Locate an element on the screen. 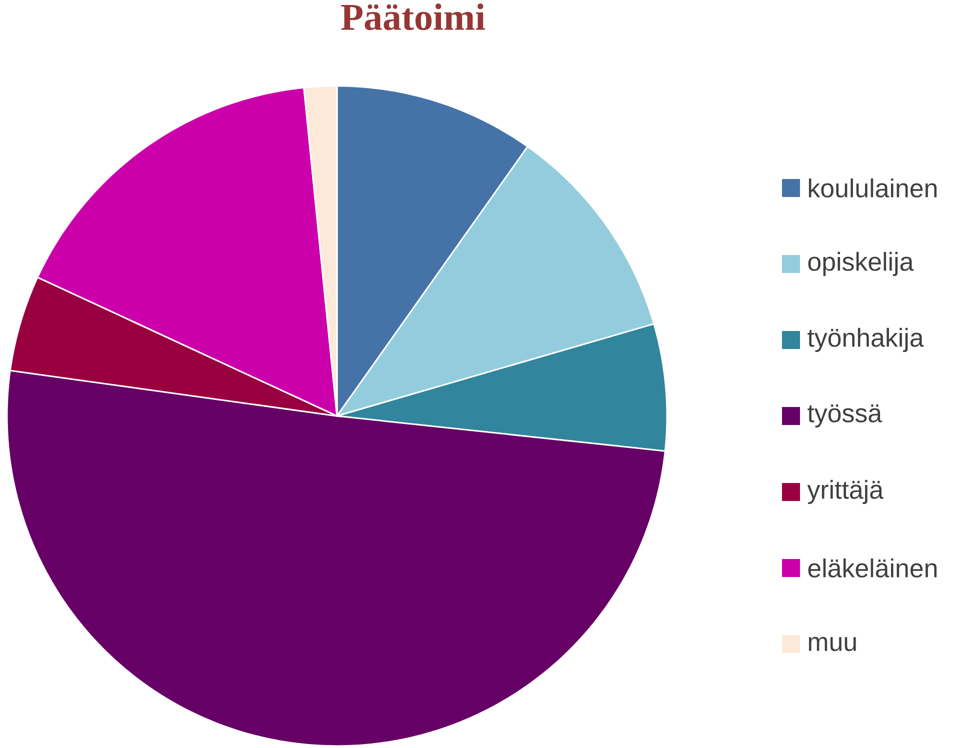 The image size is (960, 748). legend-label: eläkeläinen is located at coordinates (872, 568).